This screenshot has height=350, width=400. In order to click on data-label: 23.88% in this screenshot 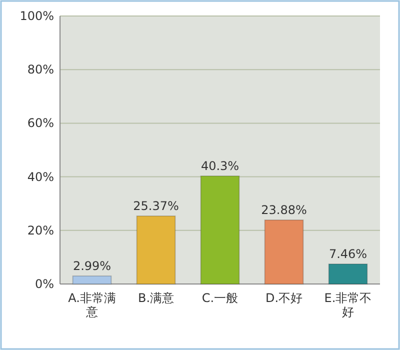, I will do `click(284, 210)`.